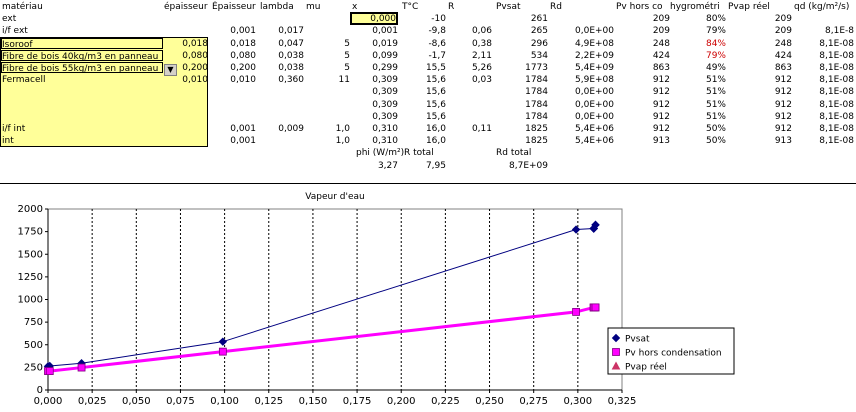 The width and height of the screenshot is (856, 412). What do you see at coordinates (481, 129) in the screenshot?
I see `table-cell: 0,11` at bounding box center [481, 129].